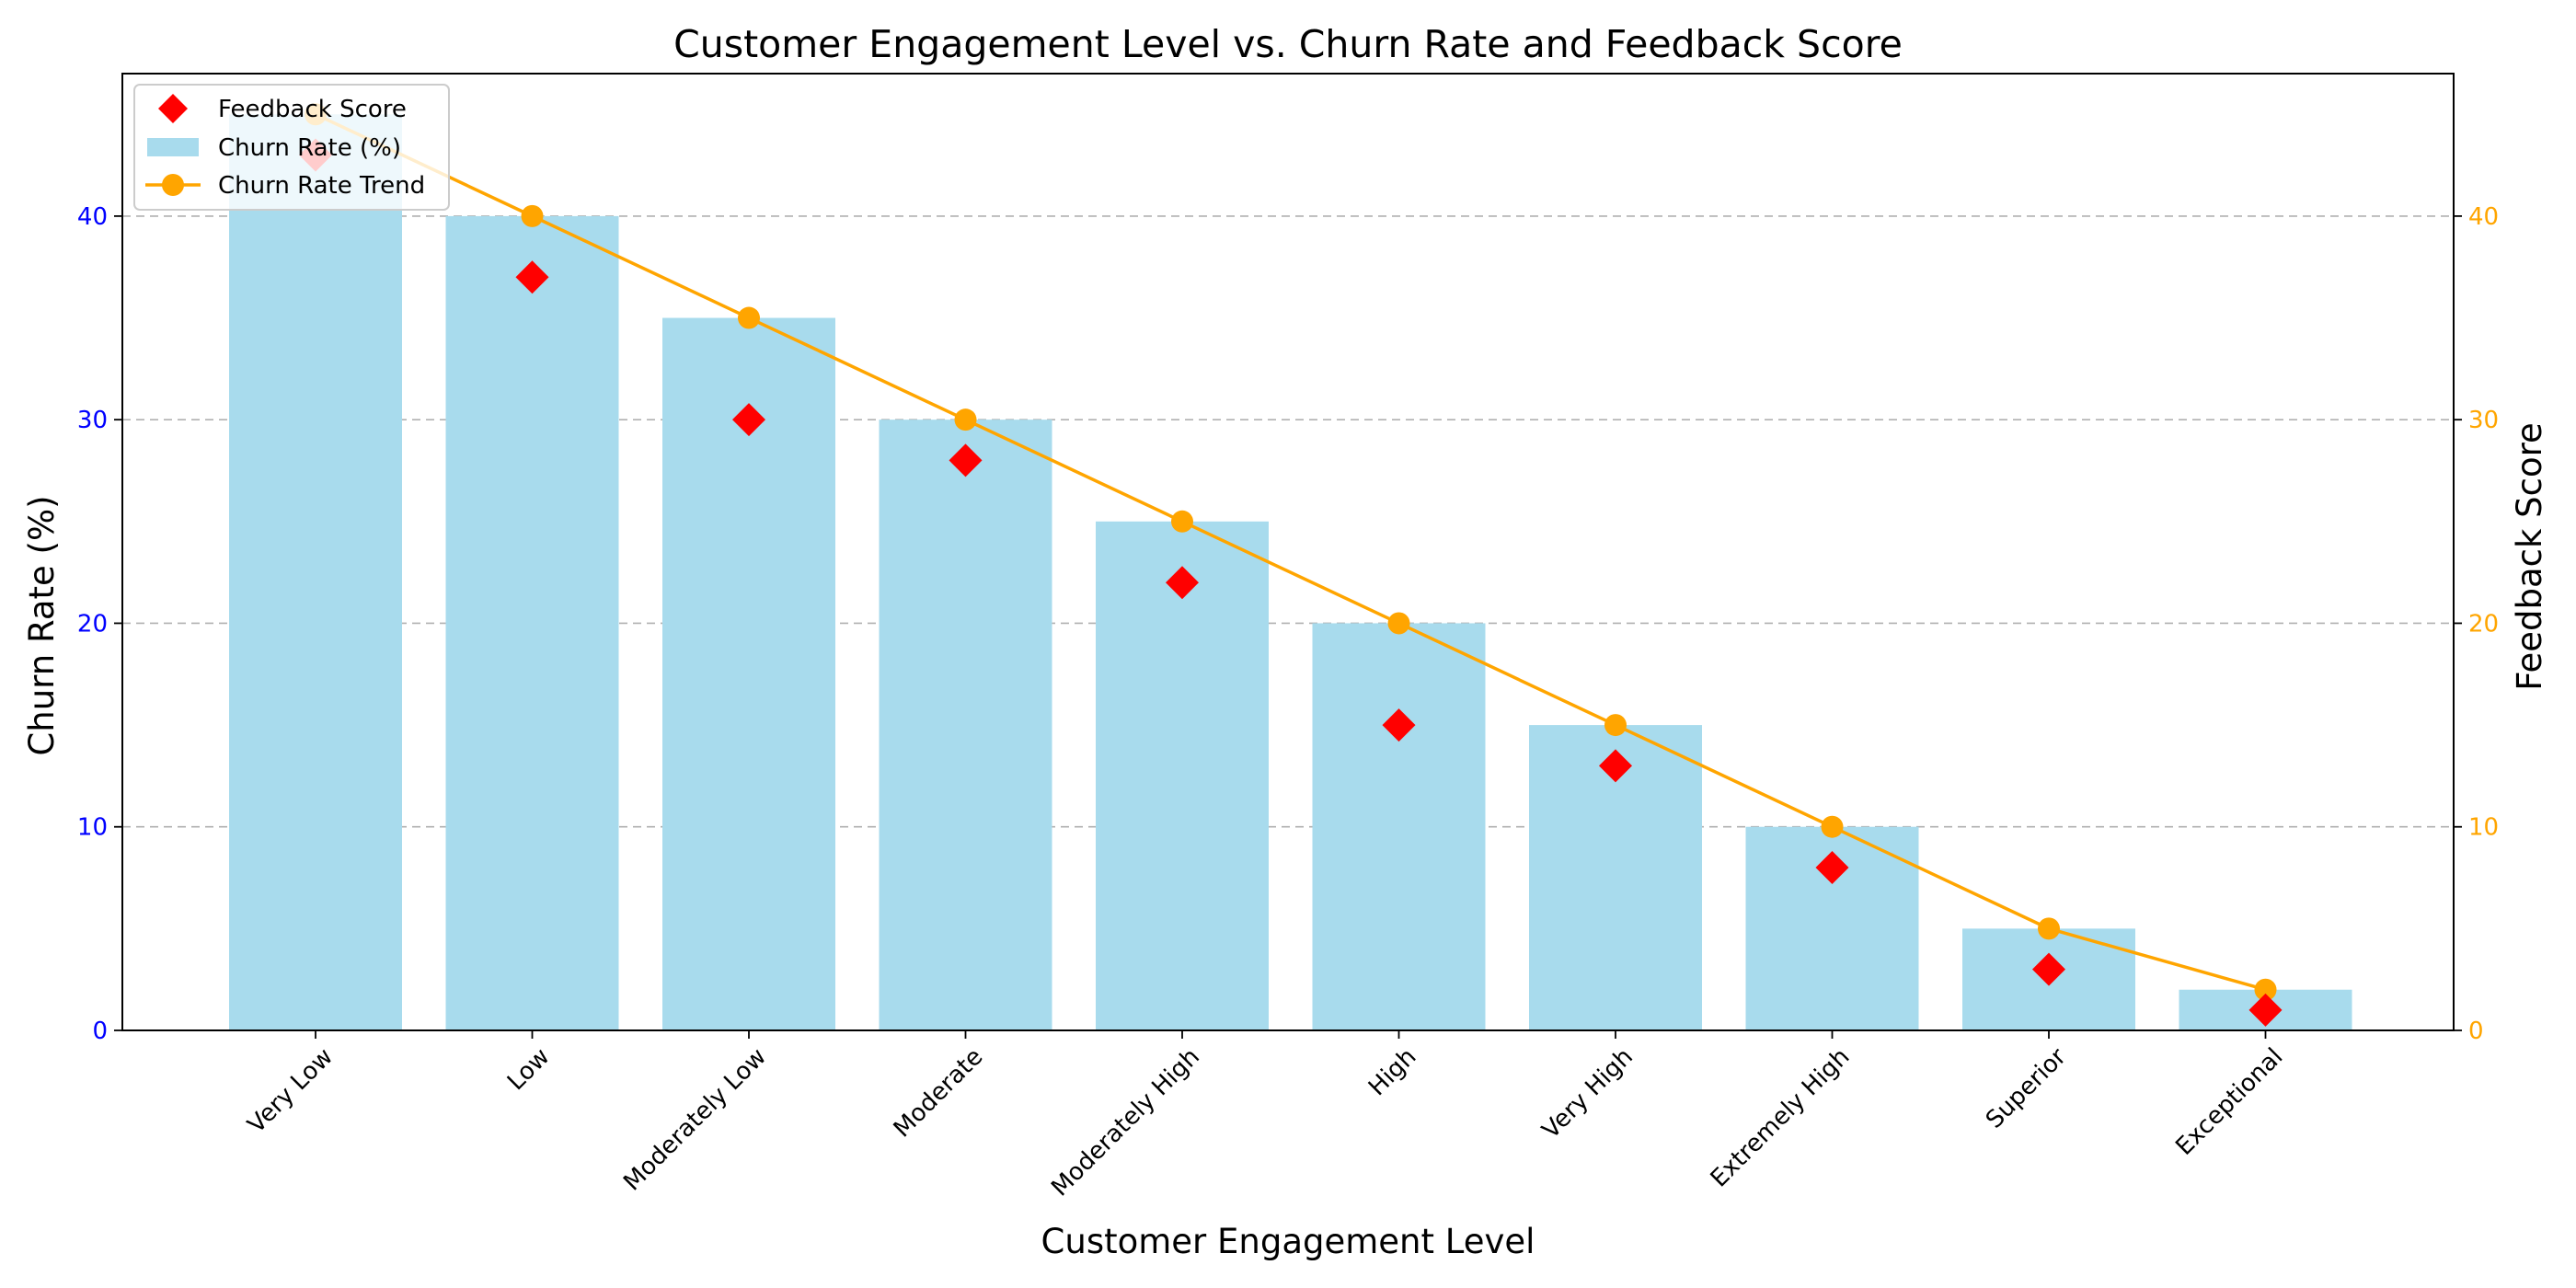 Image resolution: width=2576 pixels, height=1288 pixels. What do you see at coordinates (173, 185) in the screenshot?
I see `legend-circle-marker` at bounding box center [173, 185].